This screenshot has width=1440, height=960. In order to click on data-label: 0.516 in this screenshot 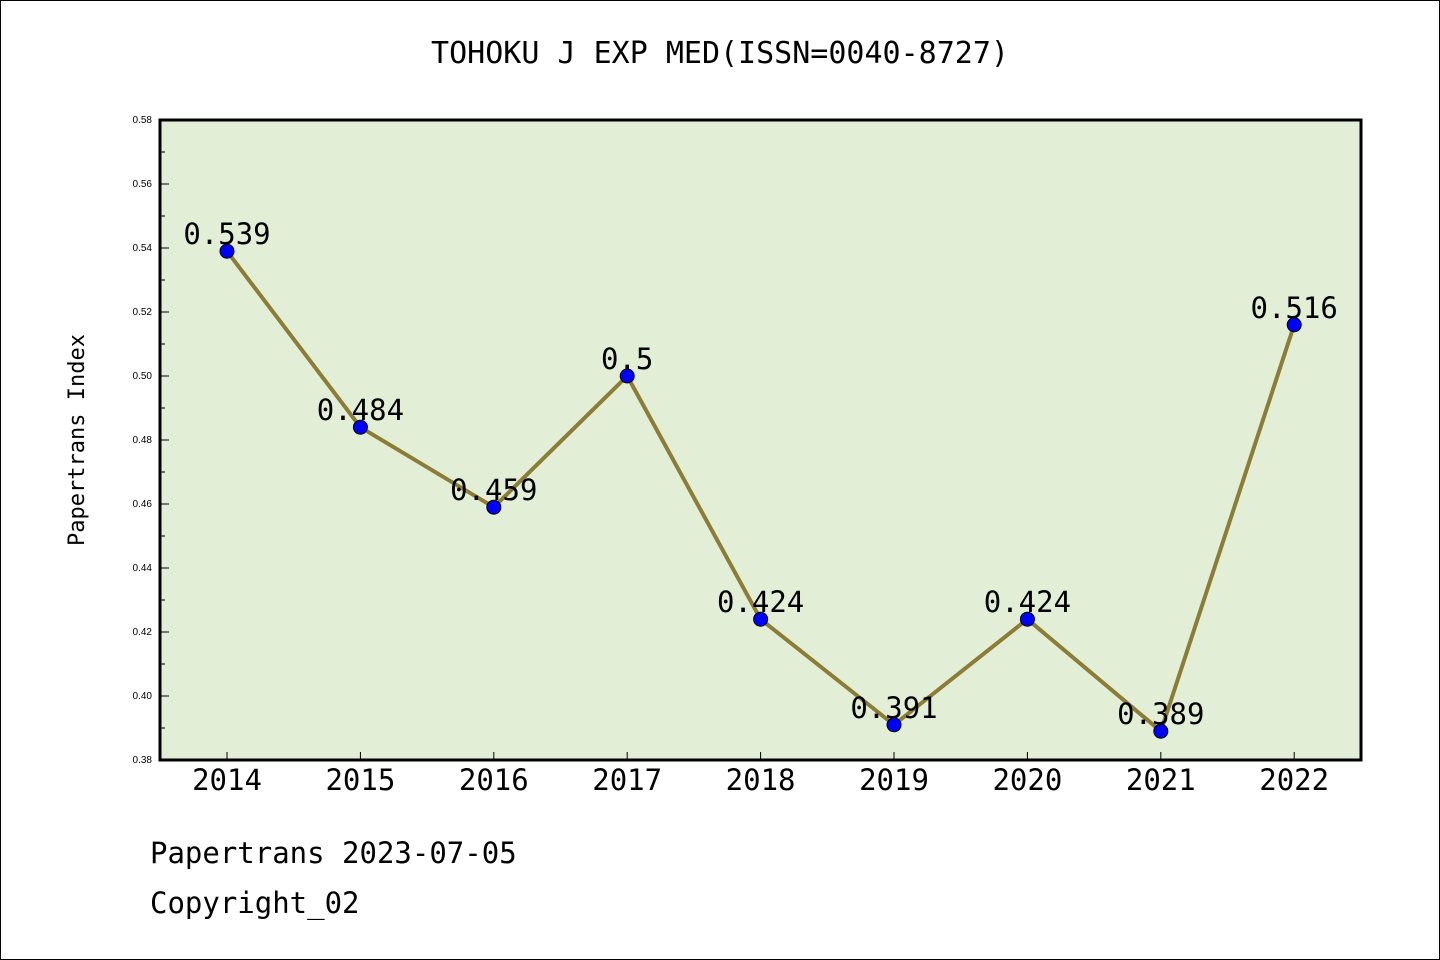, I will do `click(1294, 308)`.